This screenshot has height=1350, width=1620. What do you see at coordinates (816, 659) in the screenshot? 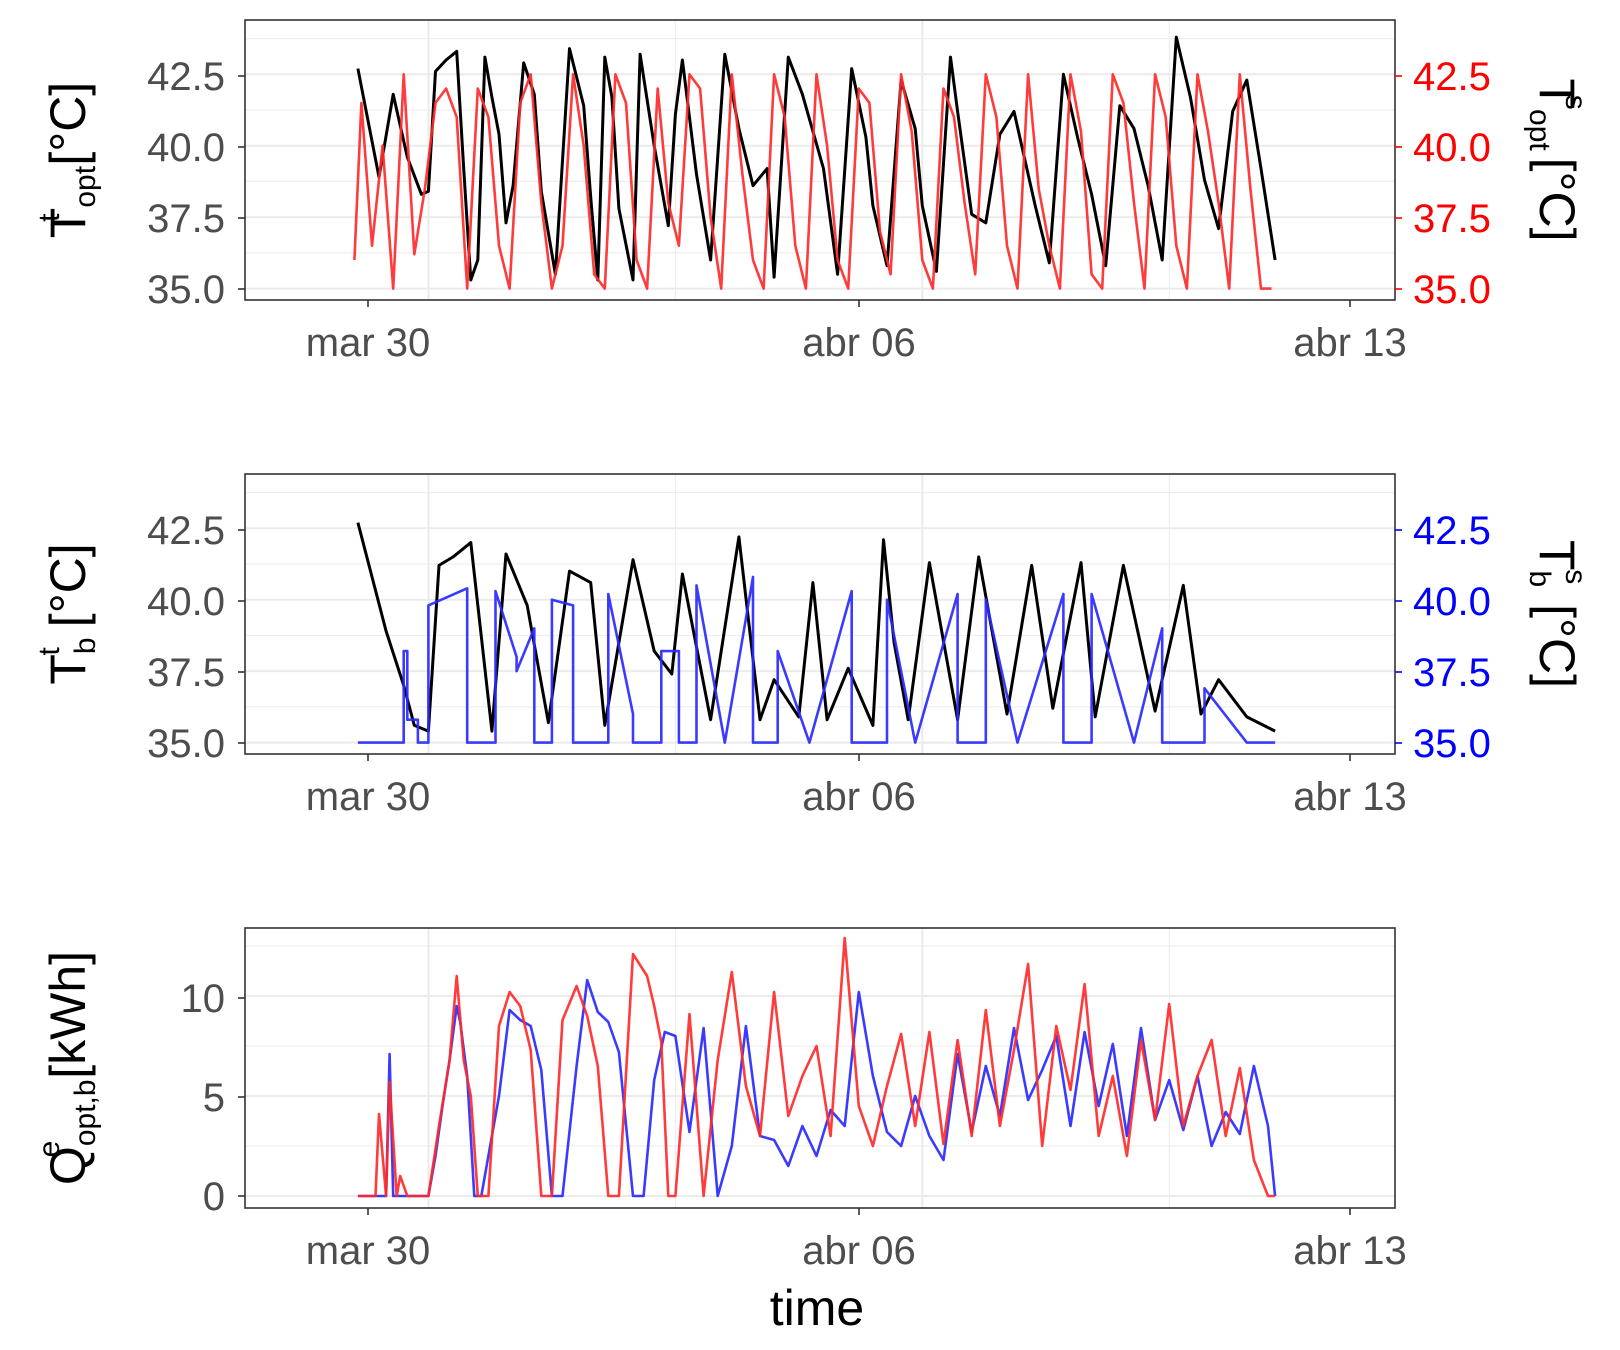
I see `series-line-t-b-s` at bounding box center [816, 659].